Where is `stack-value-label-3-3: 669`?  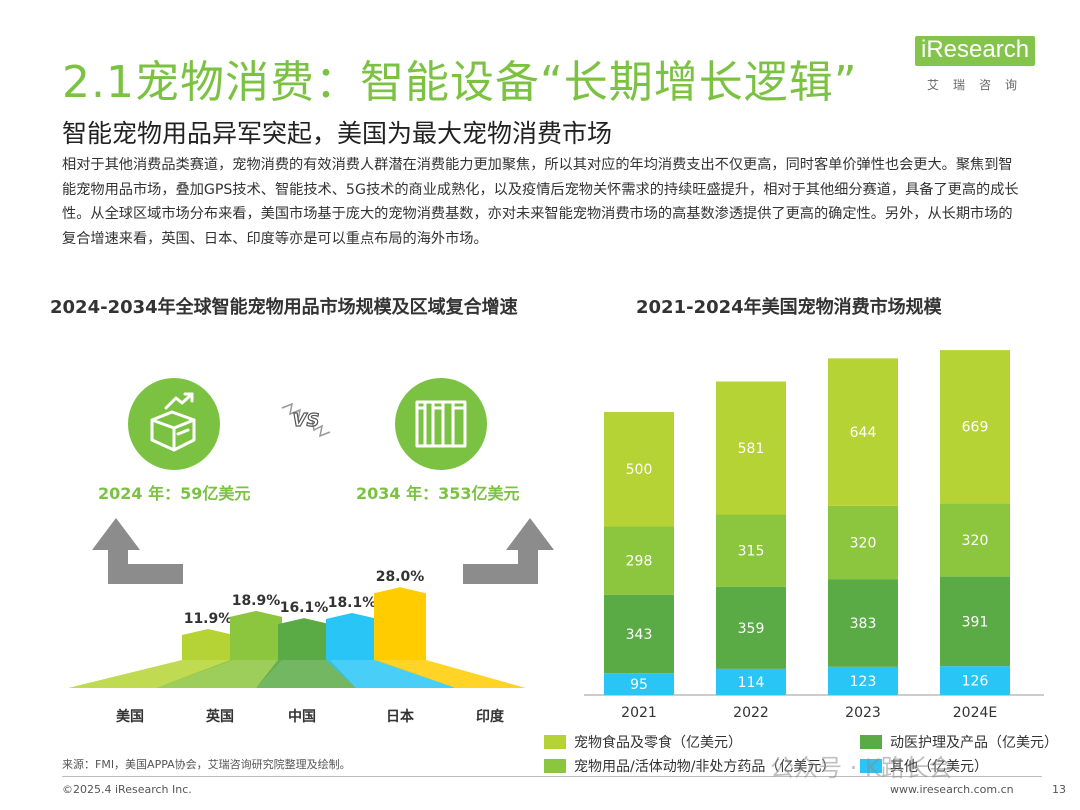 stack-value-label-3-3: 669 is located at coordinates (975, 428).